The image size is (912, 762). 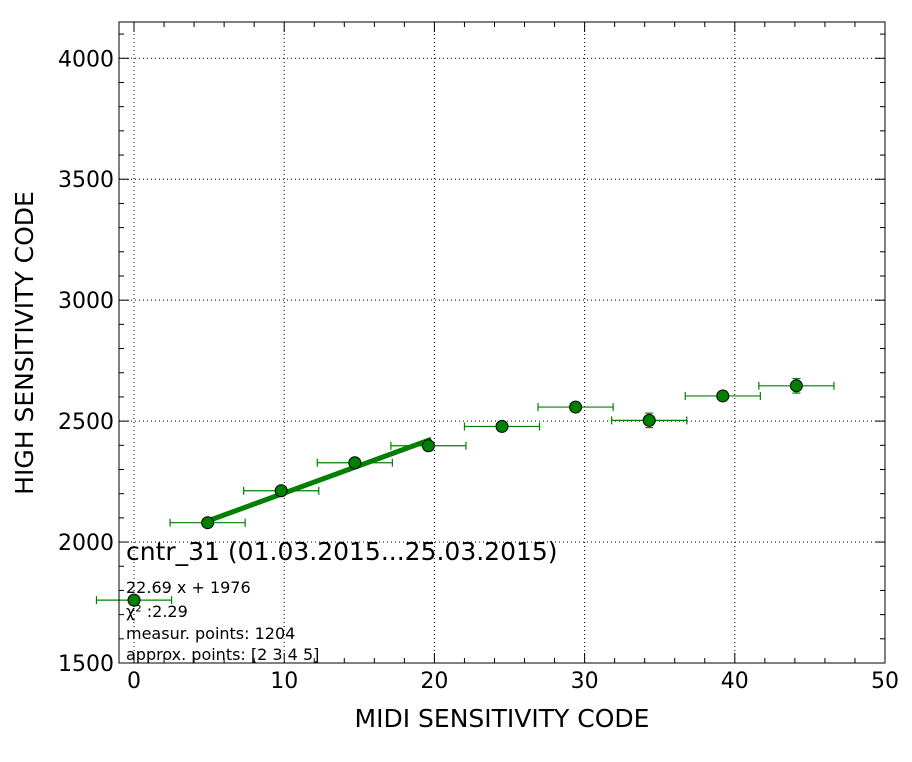 What do you see at coordinates (86, 422) in the screenshot?
I see `y-tick-label: 2500` at bounding box center [86, 422].